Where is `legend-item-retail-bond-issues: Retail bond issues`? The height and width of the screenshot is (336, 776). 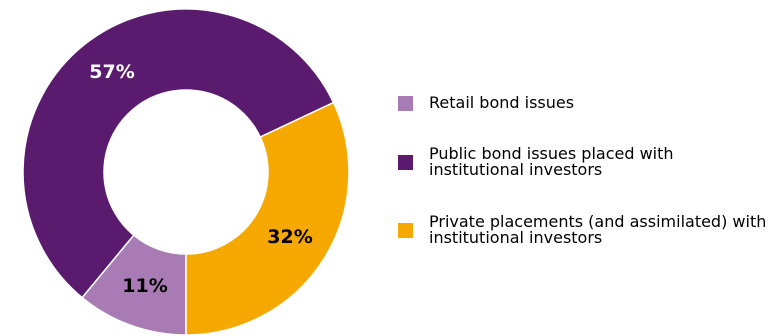
legend-item-retail-bond-issues: Retail bond issues is located at coordinates (583, 103).